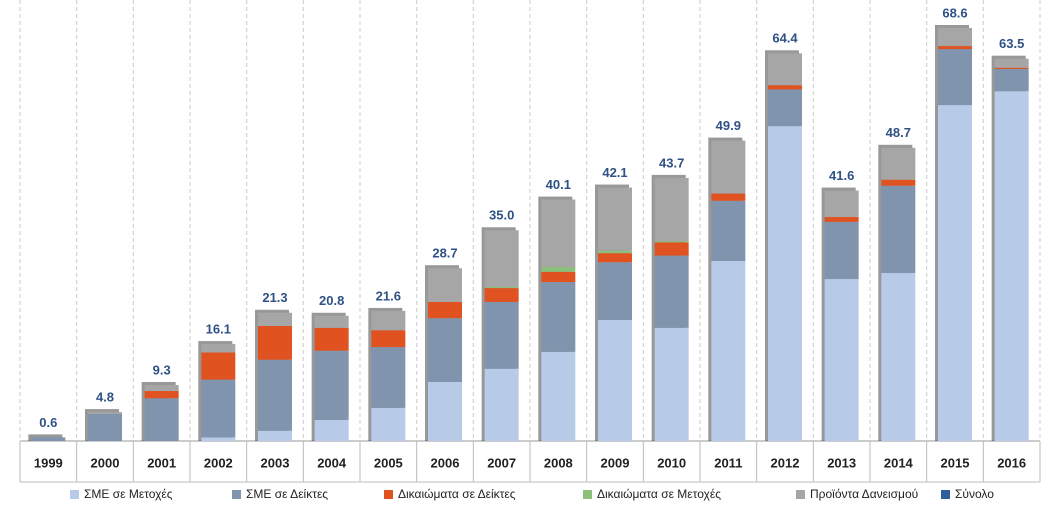 The image size is (1055, 514). I want to click on x-tick-label: 2009, so click(615, 462).